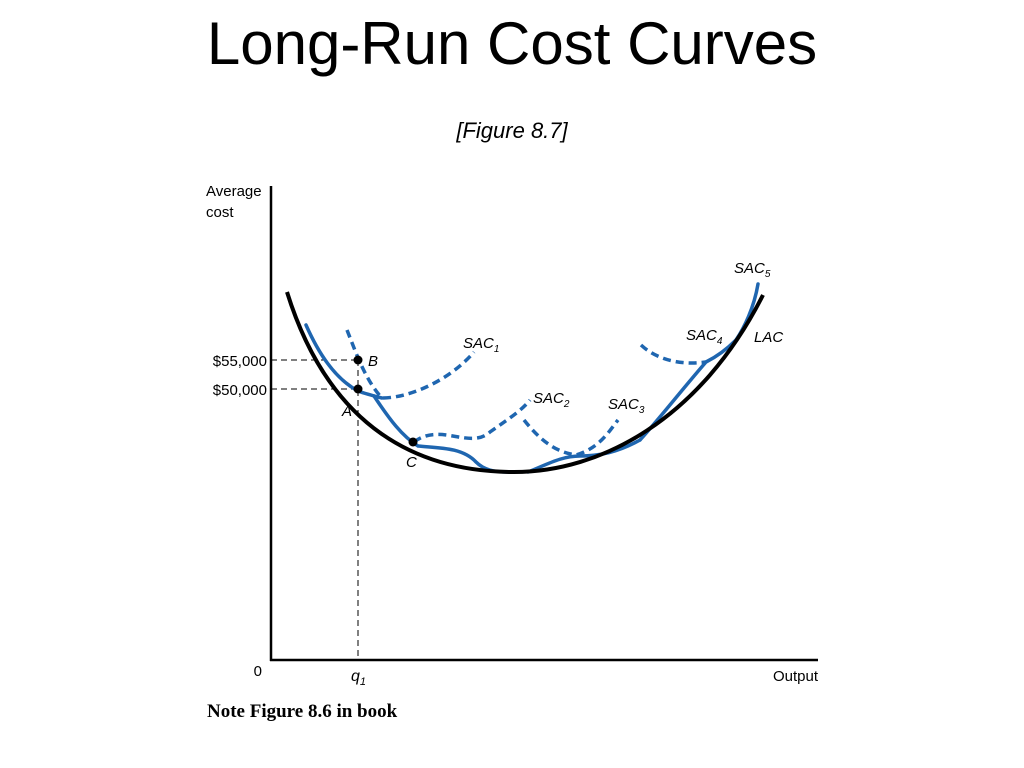 This screenshot has height=768, width=1024. I want to click on sac1-dashed, so click(410, 364).